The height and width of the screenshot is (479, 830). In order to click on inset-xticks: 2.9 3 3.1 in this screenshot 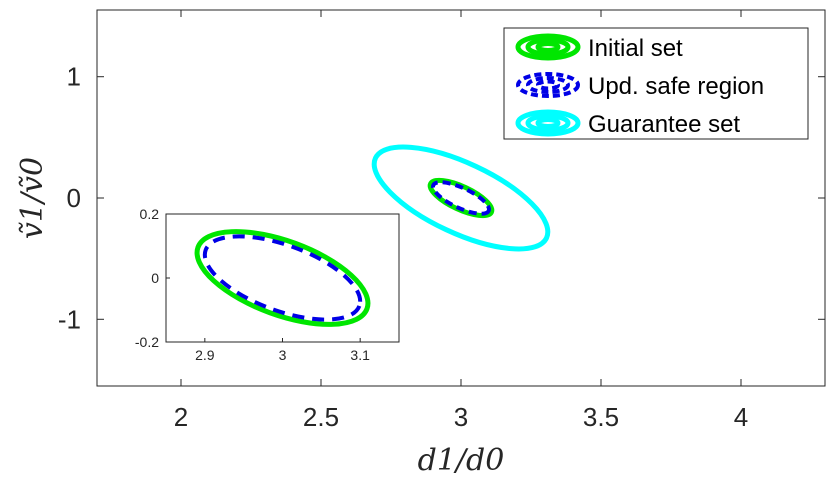, I will do `click(282, 350)`.